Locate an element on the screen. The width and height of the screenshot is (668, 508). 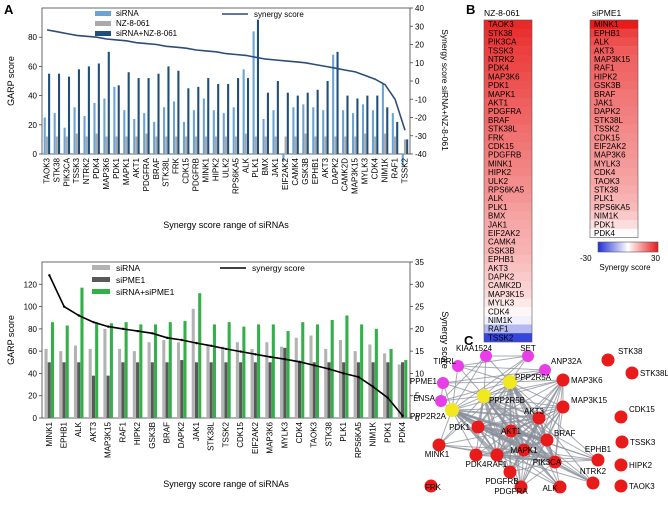
ytick-label-100: 100 is located at coordinates (31, 307).